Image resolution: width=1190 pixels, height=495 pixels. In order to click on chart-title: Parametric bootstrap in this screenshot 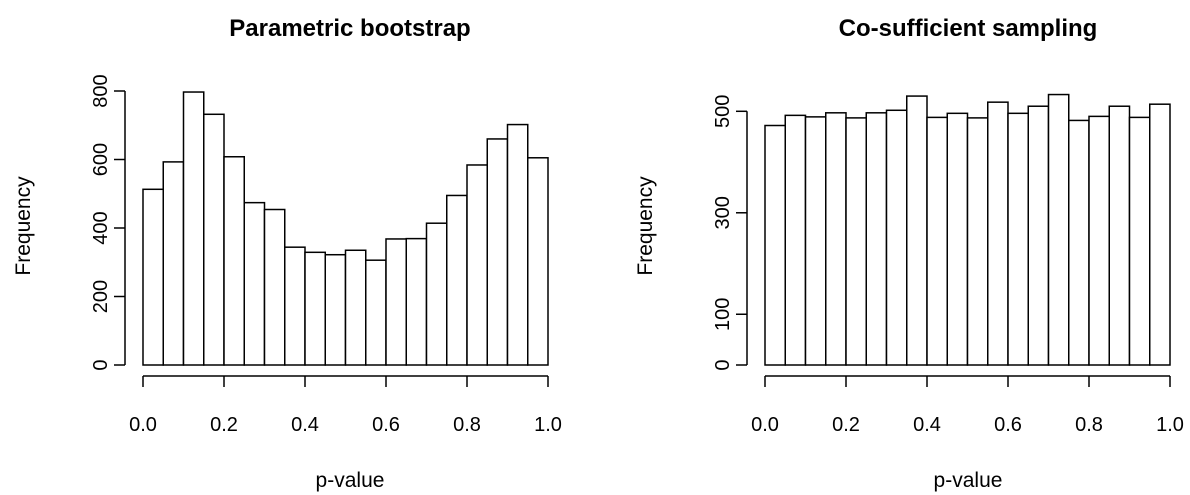, I will do `click(349, 28)`.